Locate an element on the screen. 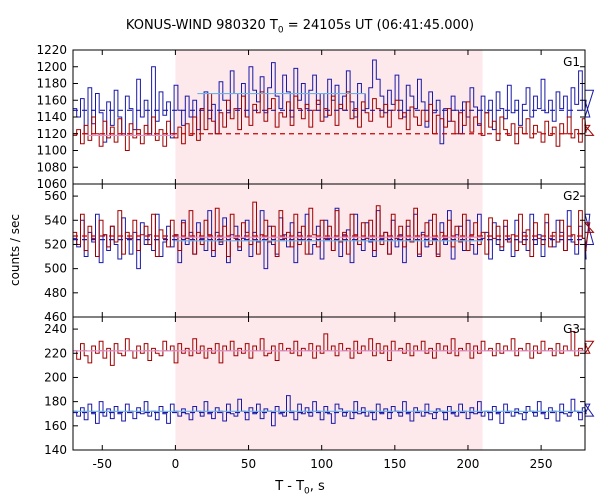 This screenshot has height=500, width=600. x-tick-label: -50 is located at coordinates (102, 464).